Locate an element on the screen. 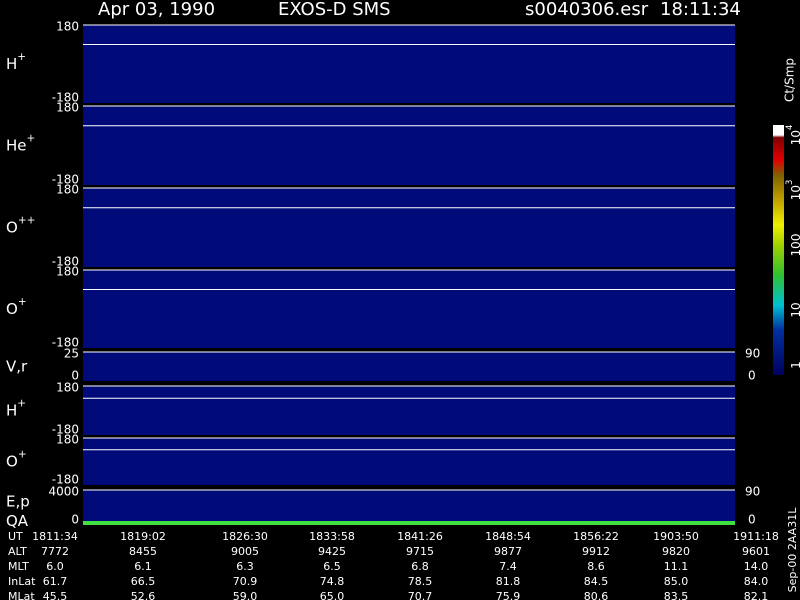 This screenshot has height=600, width=800. colorbar-tick-label: 103 is located at coordinates (792, 190).